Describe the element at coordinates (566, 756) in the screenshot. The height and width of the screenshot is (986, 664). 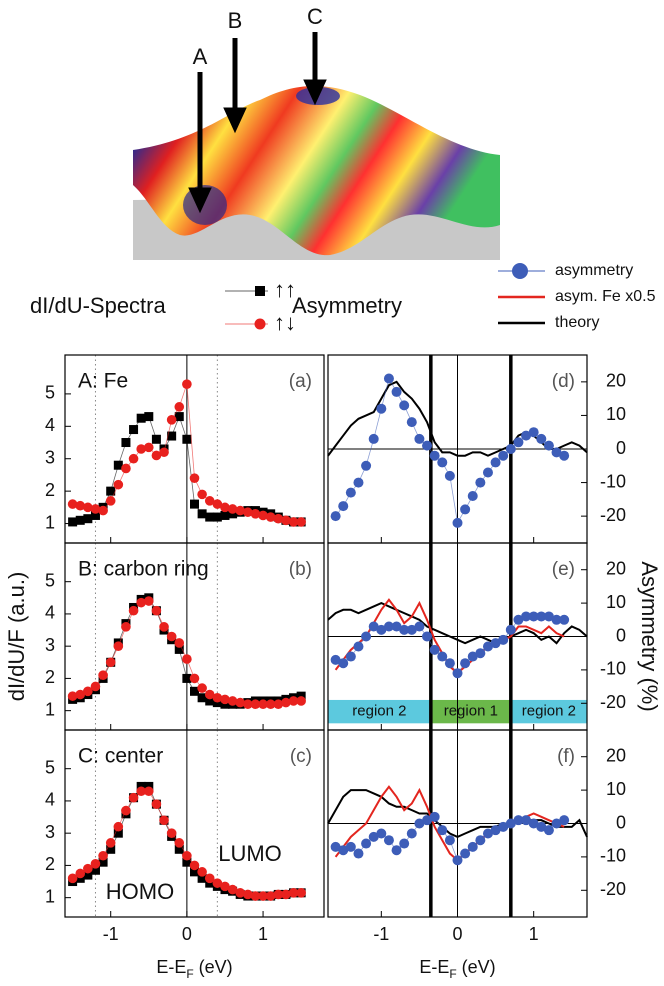
I see `panel-tag: (f)` at that location.